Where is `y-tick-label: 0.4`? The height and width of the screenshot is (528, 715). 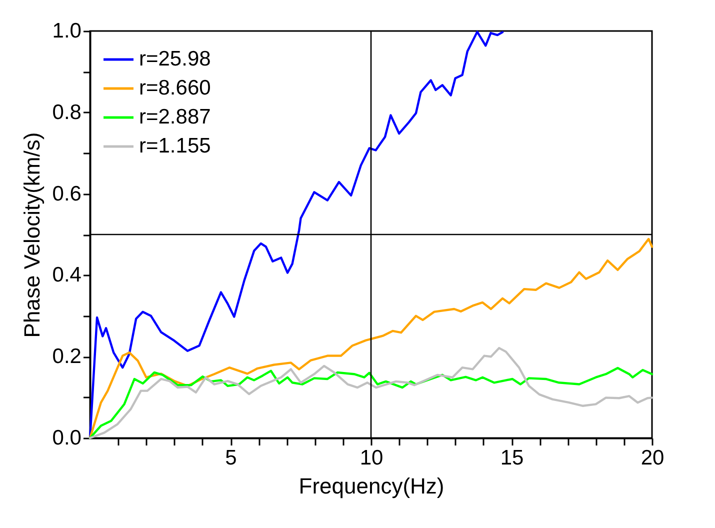
y-tick-label: 0.4 is located at coordinates (67, 275).